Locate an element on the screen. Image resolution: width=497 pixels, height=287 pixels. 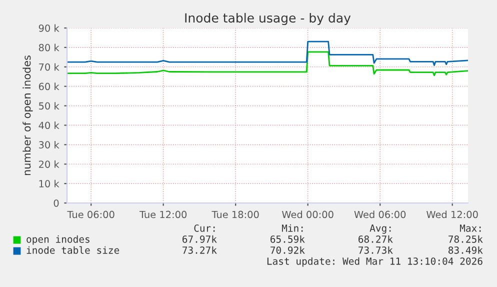
text: 83.49k is located at coordinates (465, 250).